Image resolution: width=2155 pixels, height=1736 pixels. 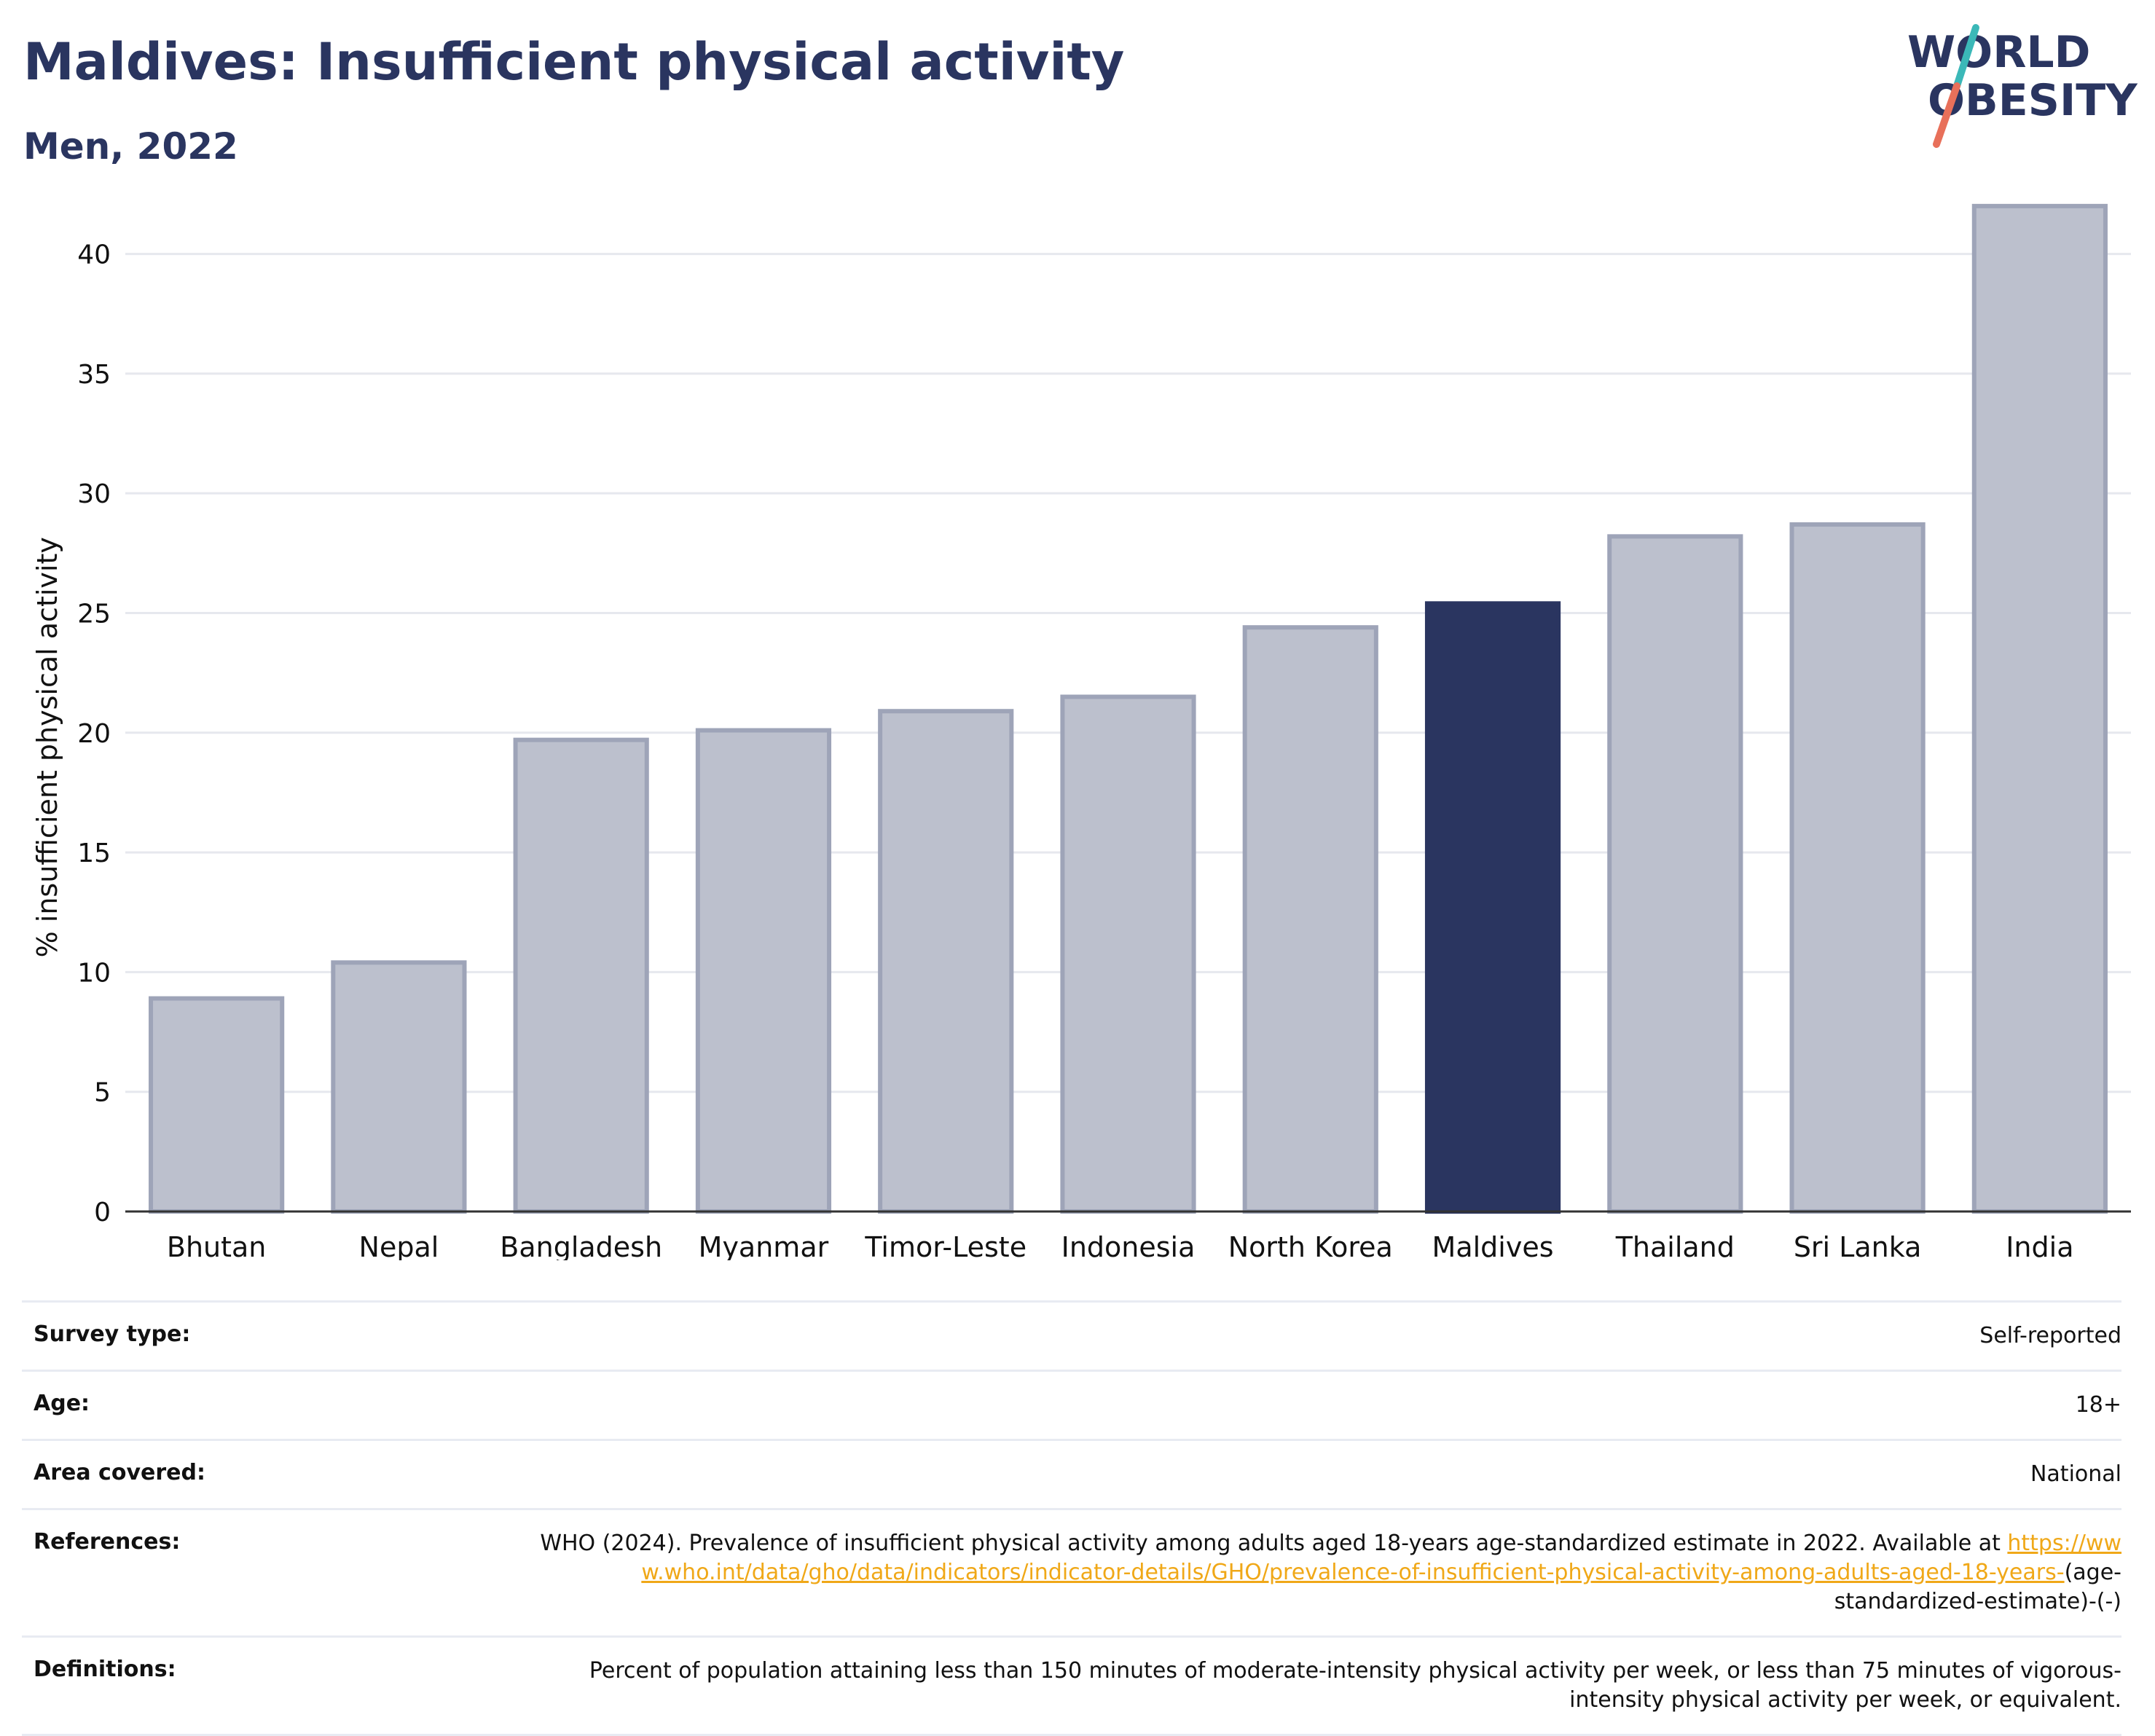 What do you see at coordinates (581, 975) in the screenshot?
I see `bar-bangladesh` at bounding box center [581, 975].